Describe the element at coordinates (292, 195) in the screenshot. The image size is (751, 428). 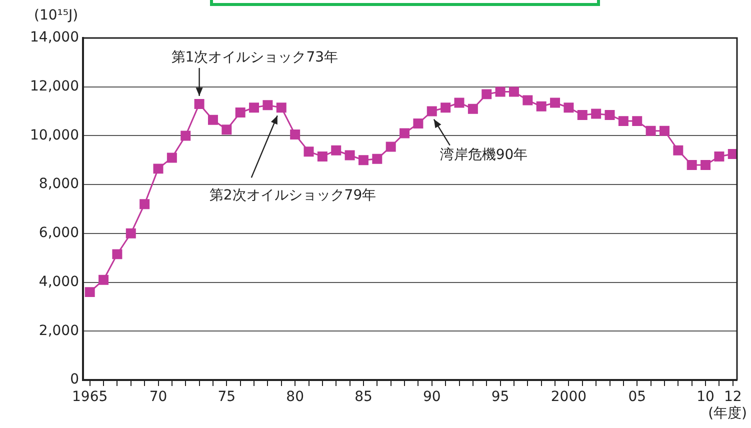
I see `annotation: 第2次オイルショック79年` at that location.